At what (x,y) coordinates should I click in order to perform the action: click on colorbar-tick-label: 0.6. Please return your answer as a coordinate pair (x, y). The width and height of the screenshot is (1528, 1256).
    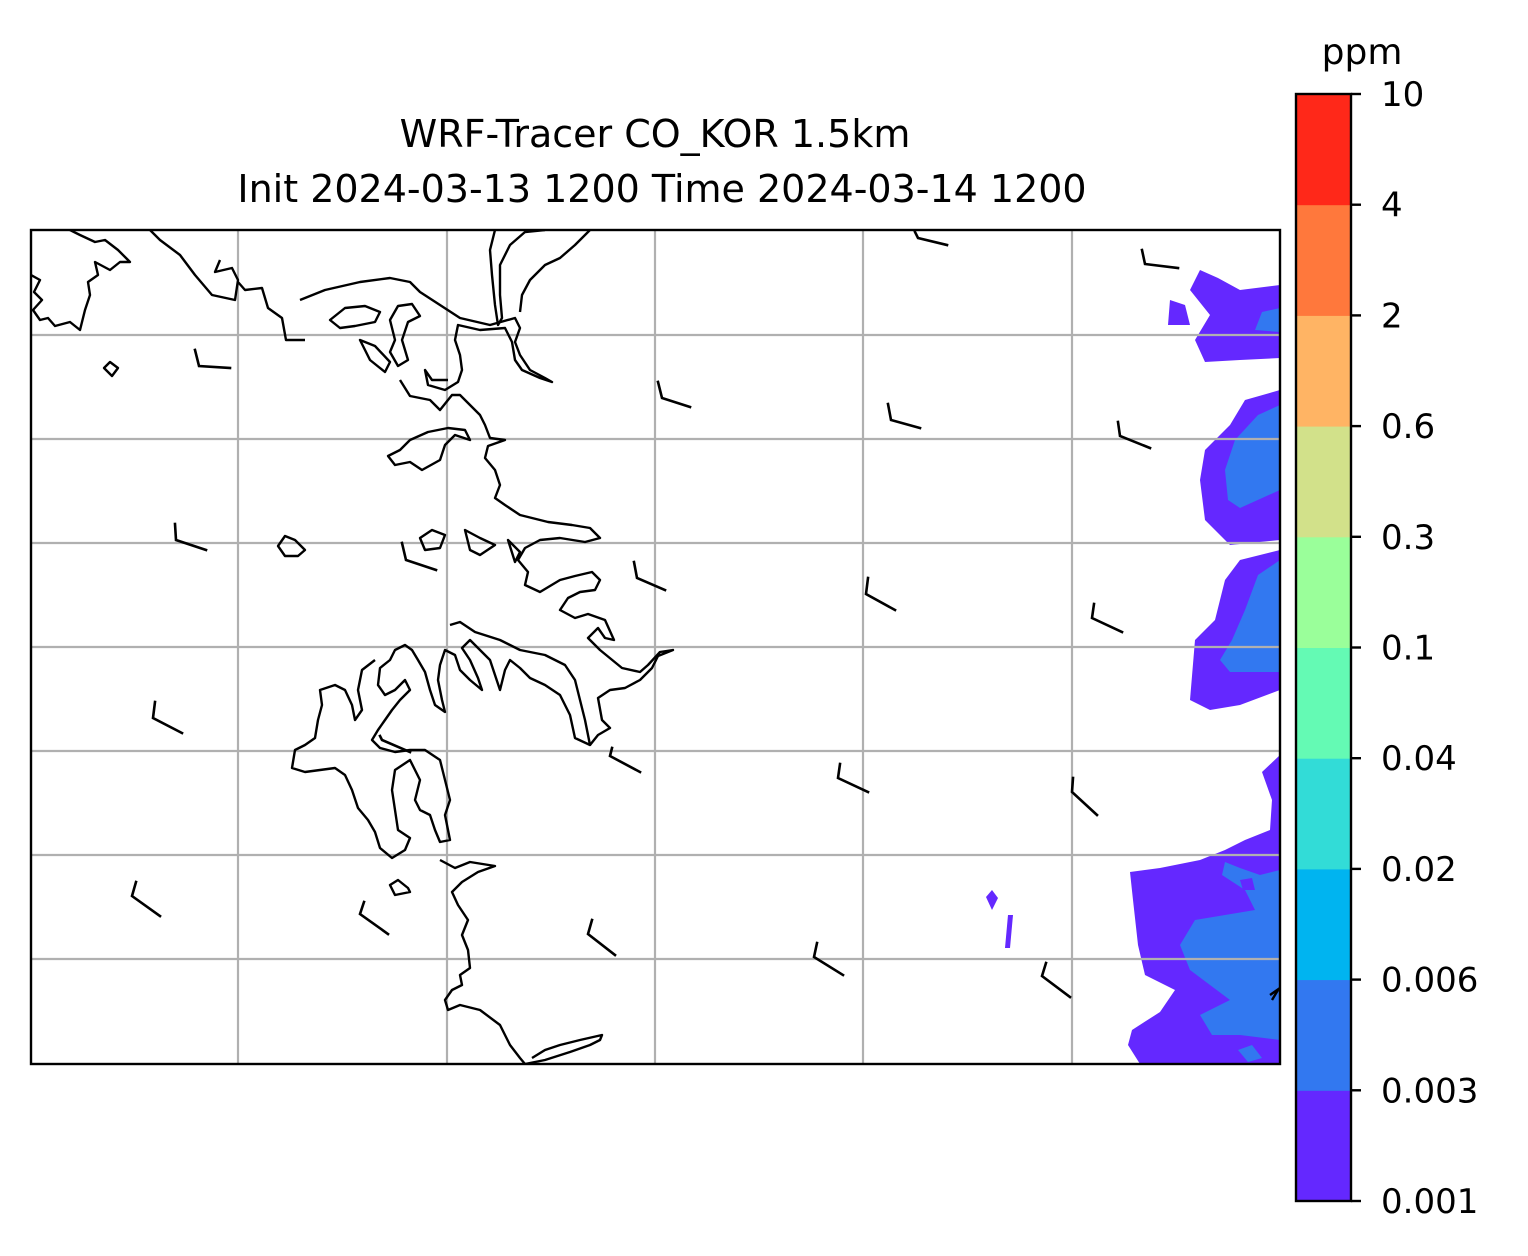
    Looking at the image, I should click on (1408, 427).